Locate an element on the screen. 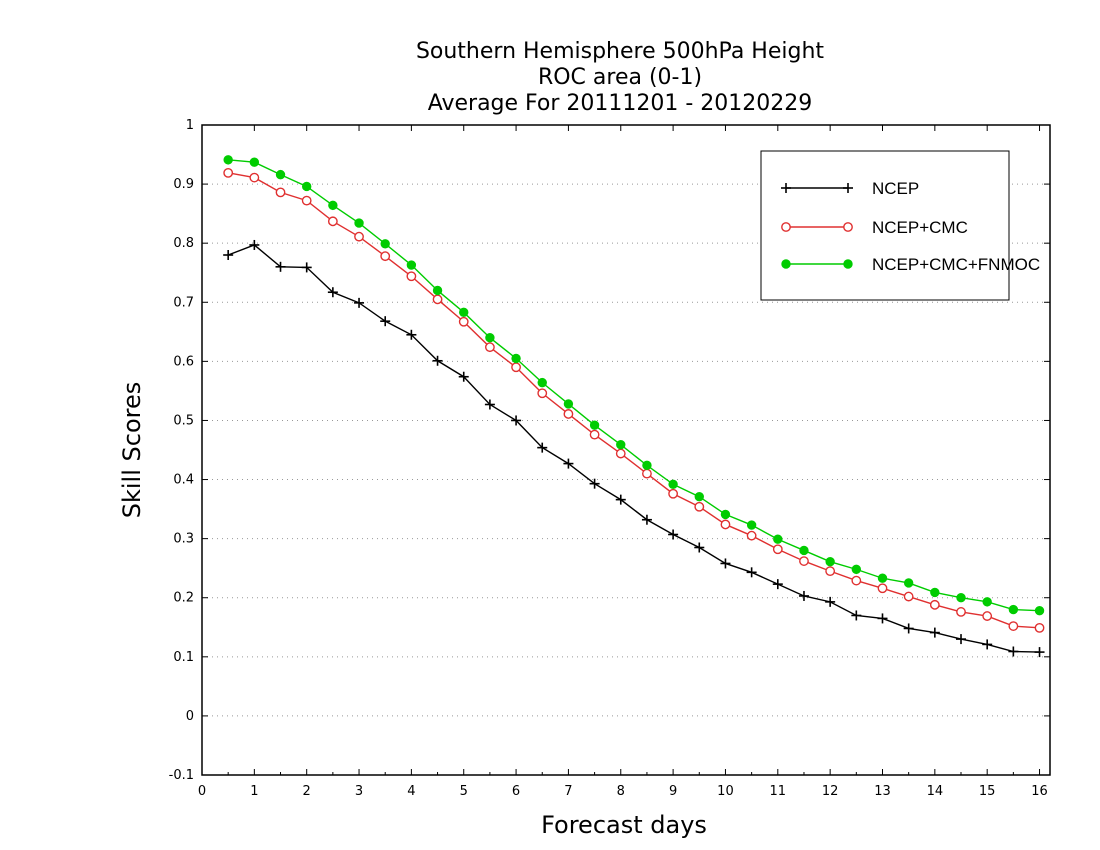  x-tick-label: 7 is located at coordinates (568, 791).